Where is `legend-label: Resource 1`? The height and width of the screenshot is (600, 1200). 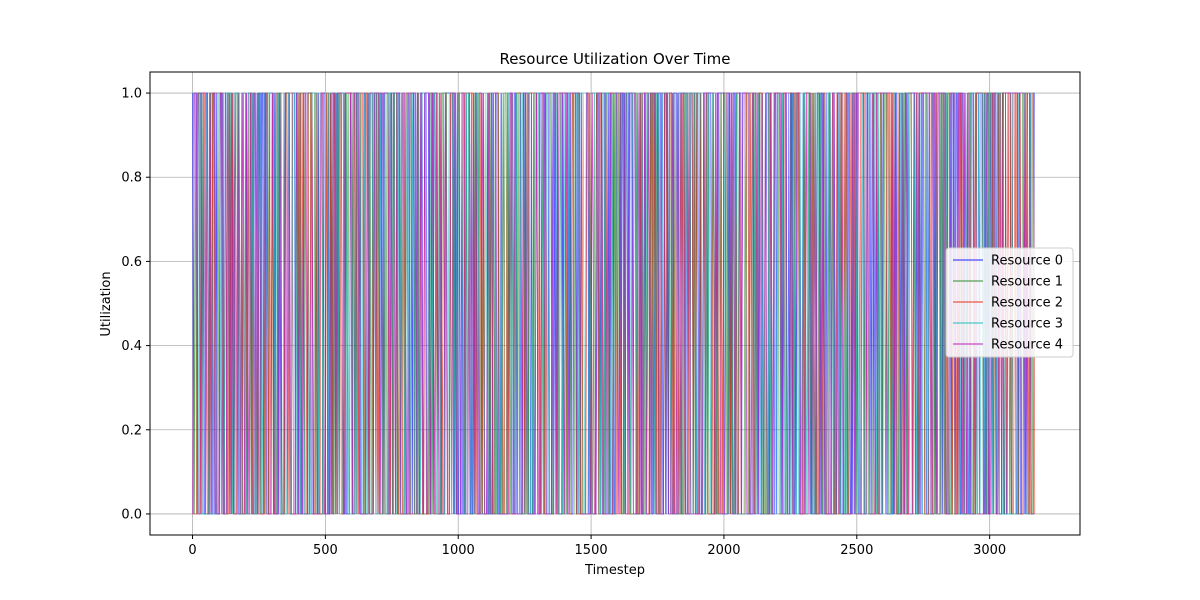
legend-label: Resource 1 is located at coordinates (1027, 282).